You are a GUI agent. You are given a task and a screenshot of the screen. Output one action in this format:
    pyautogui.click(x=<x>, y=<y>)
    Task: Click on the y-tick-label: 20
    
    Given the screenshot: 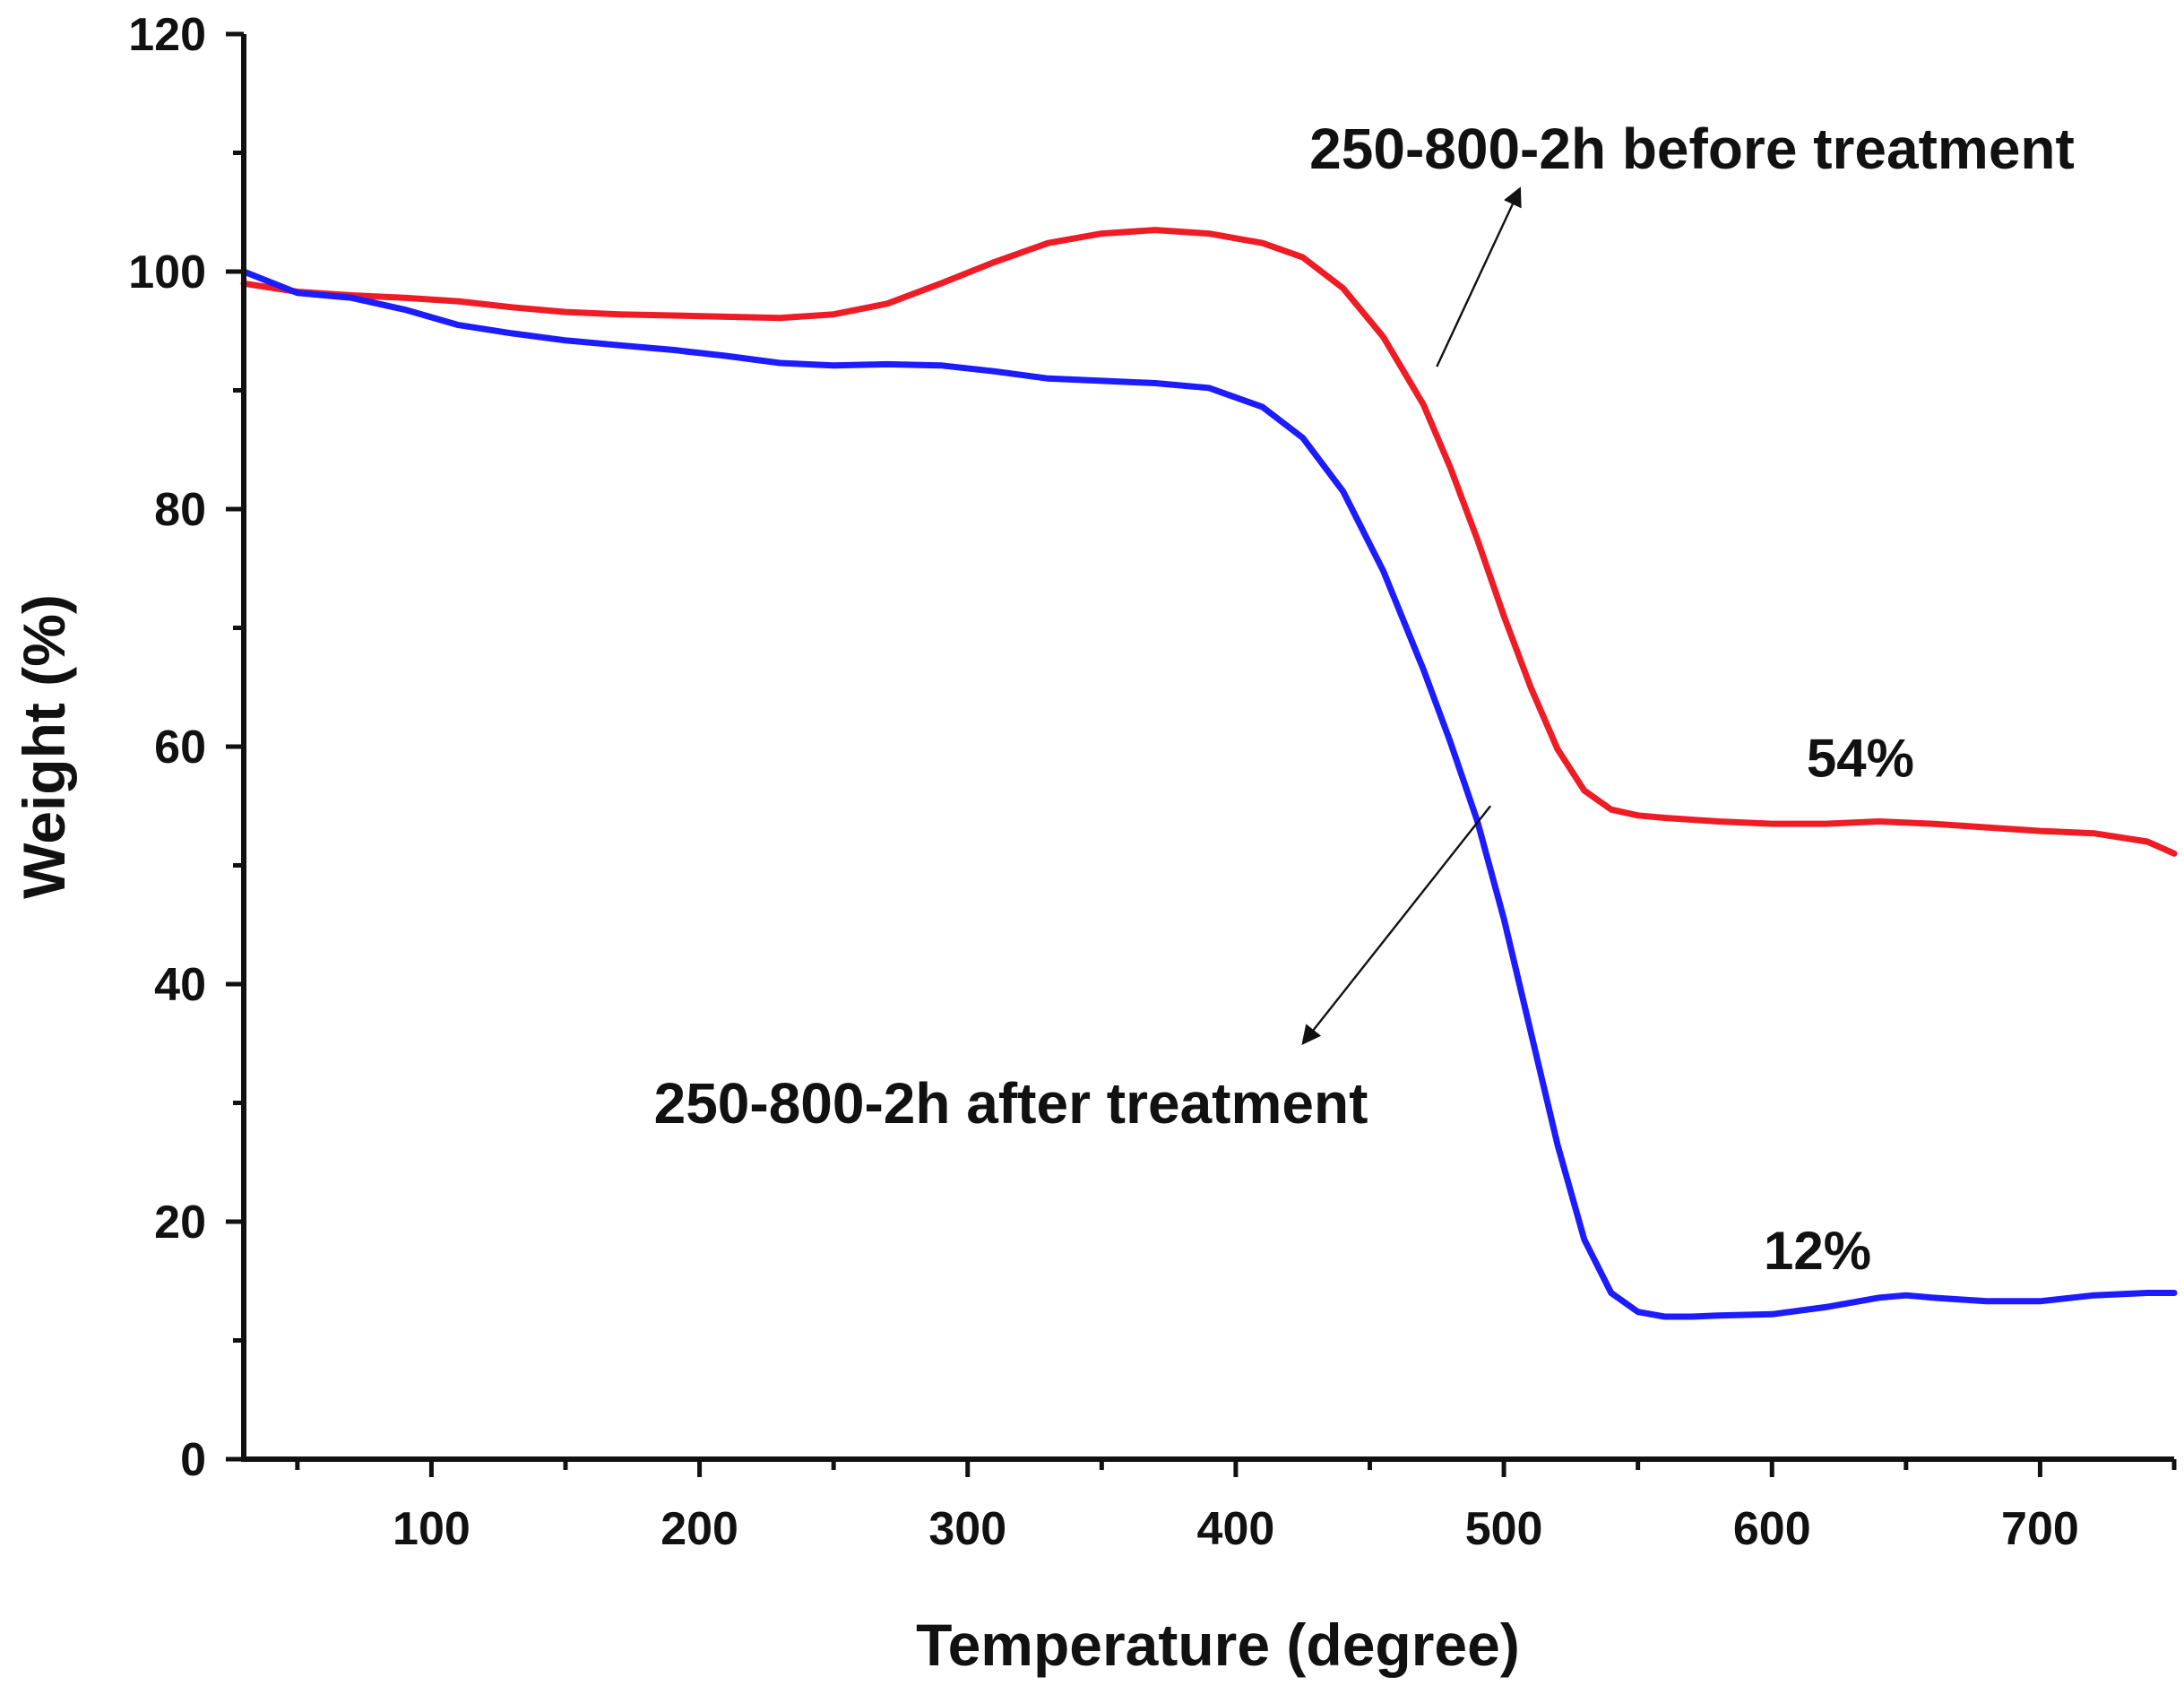 What is the action you would take?
    pyautogui.click(x=180, y=1223)
    